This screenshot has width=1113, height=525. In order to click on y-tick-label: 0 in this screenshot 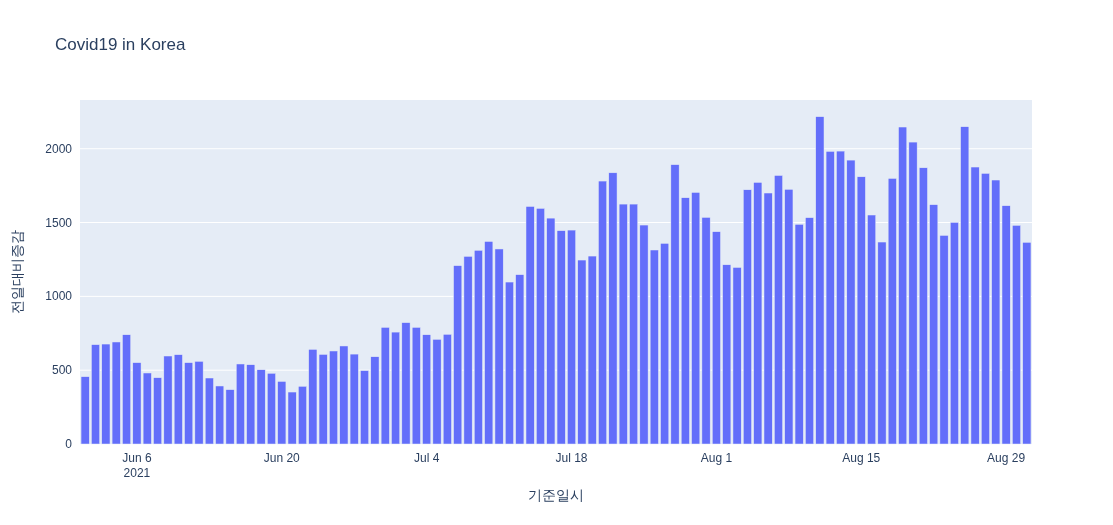, I will do `click(69, 444)`.